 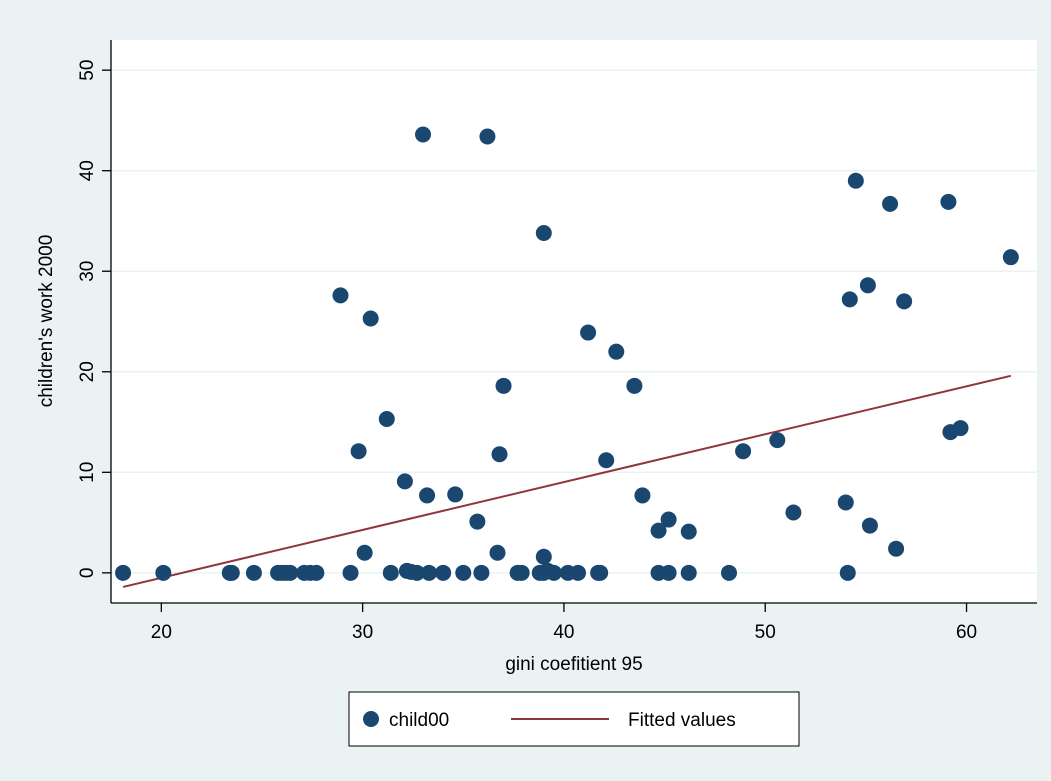 I want to click on x-tick-label: 60, so click(x=966, y=632).